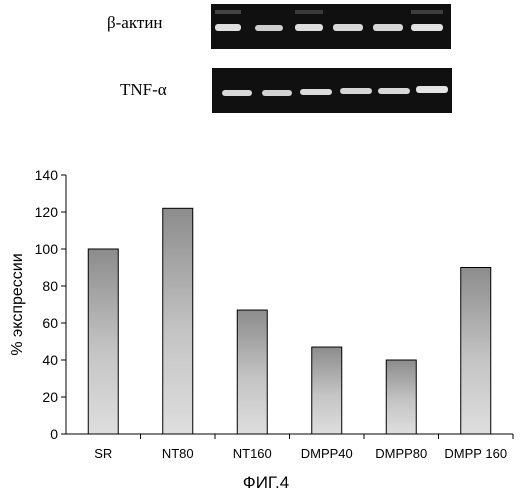  I want to click on tnf-alpha-bands, so click(332, 90).